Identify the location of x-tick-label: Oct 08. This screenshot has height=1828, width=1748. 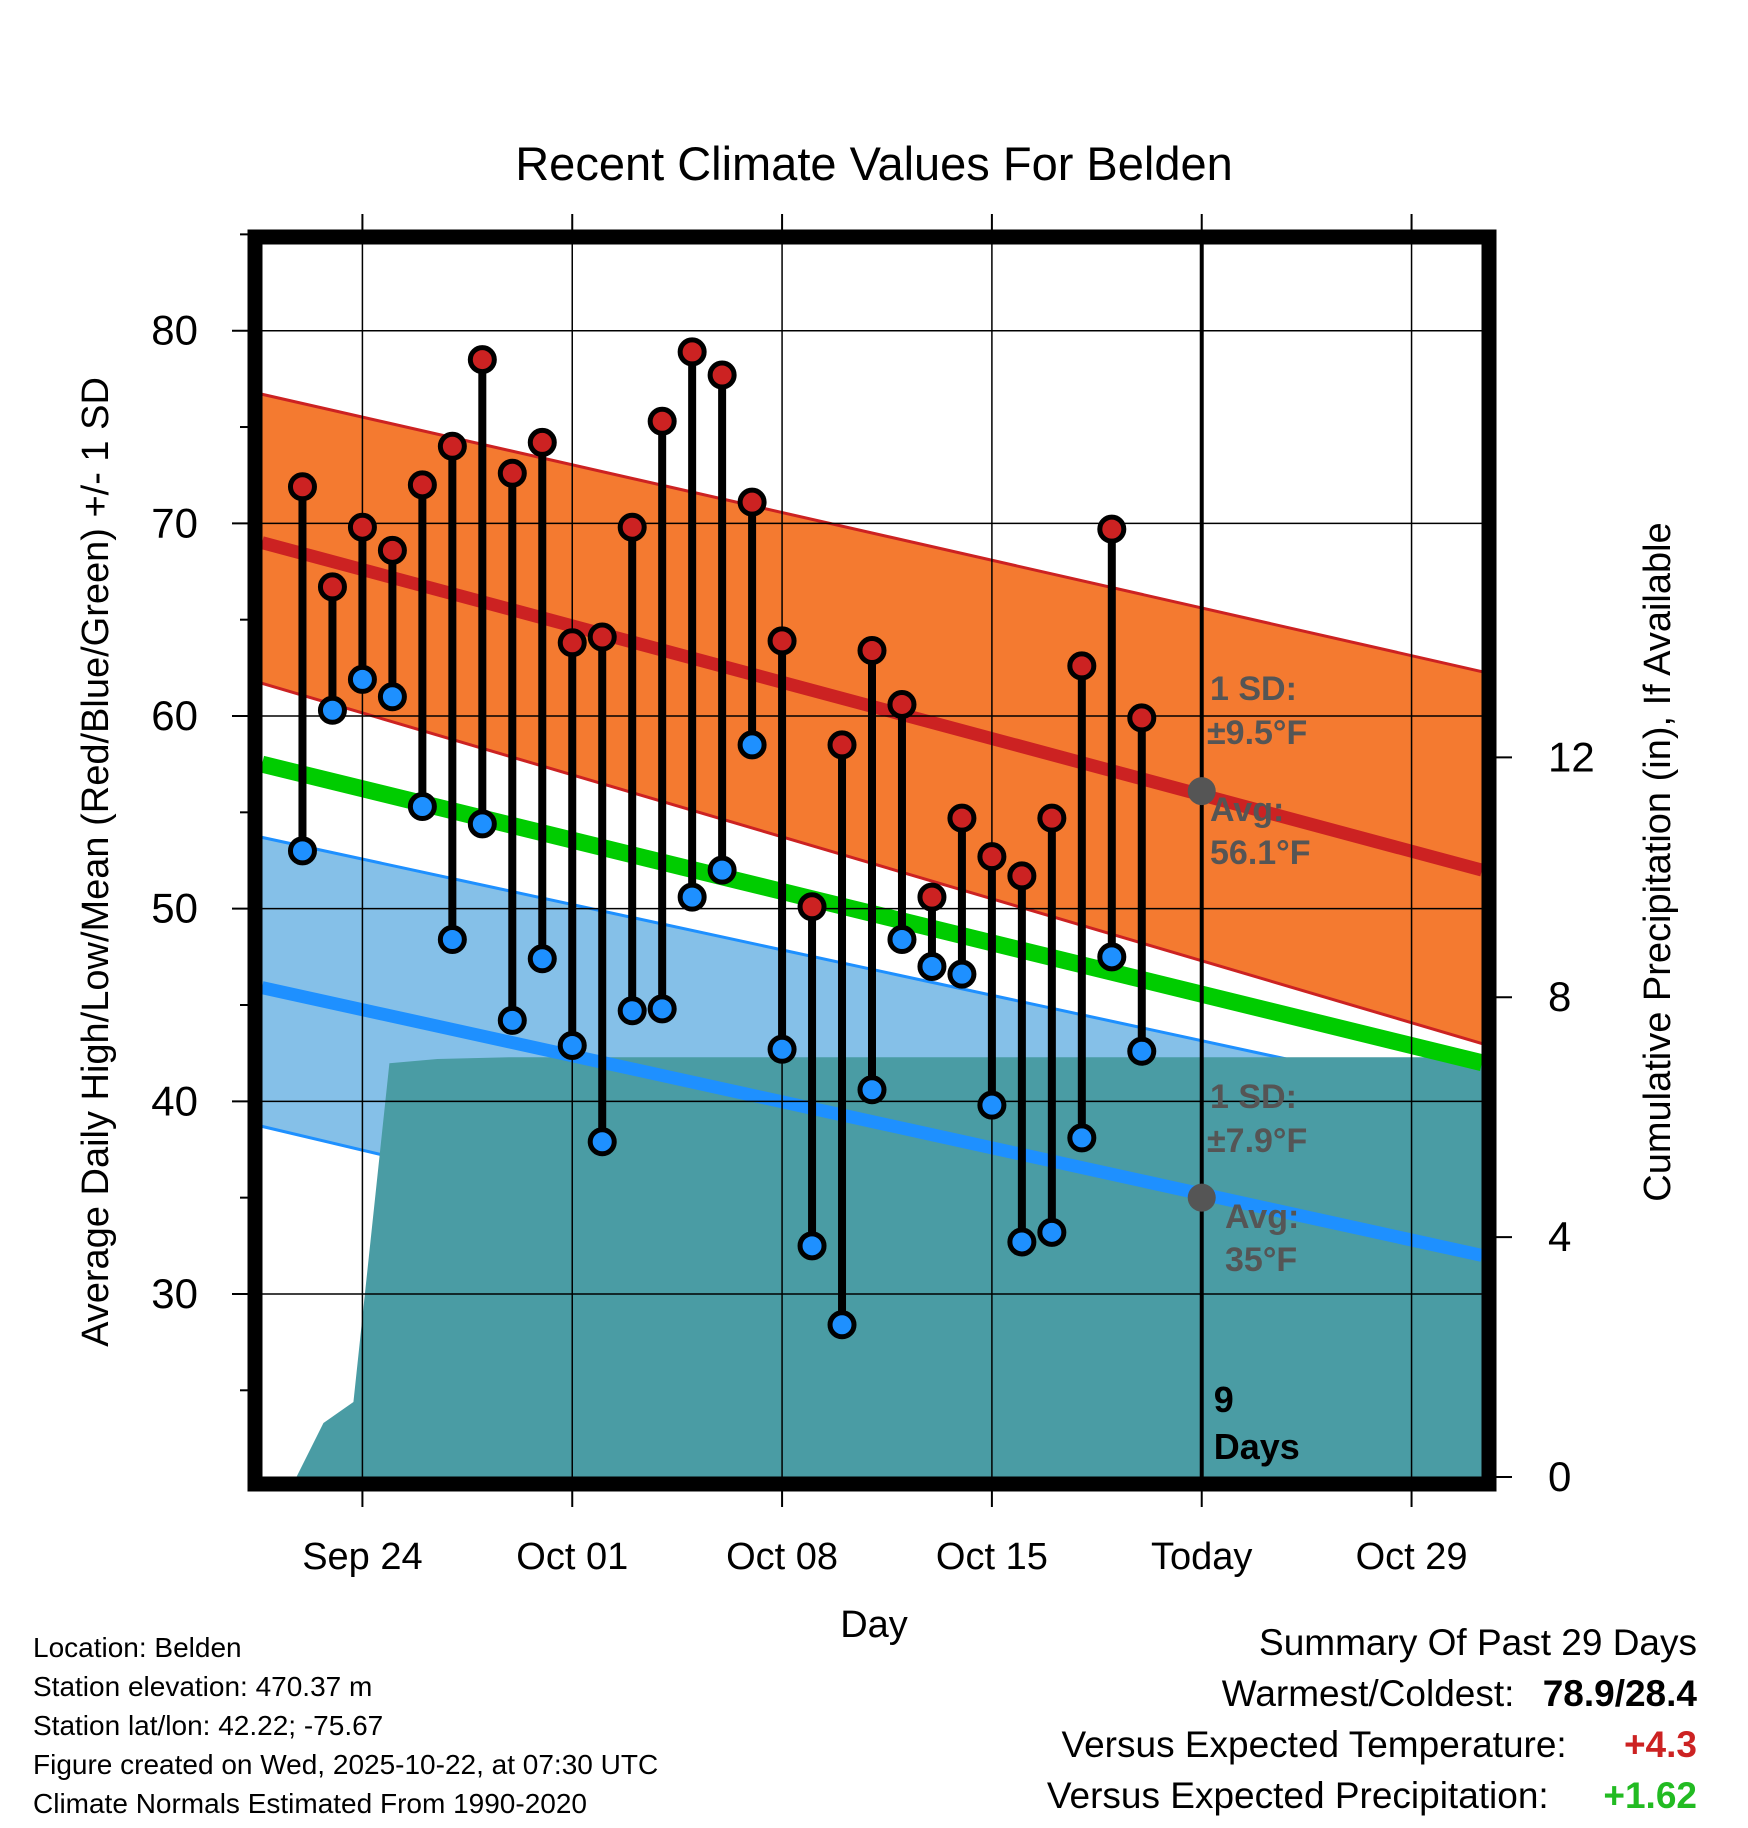
(782, 1557).